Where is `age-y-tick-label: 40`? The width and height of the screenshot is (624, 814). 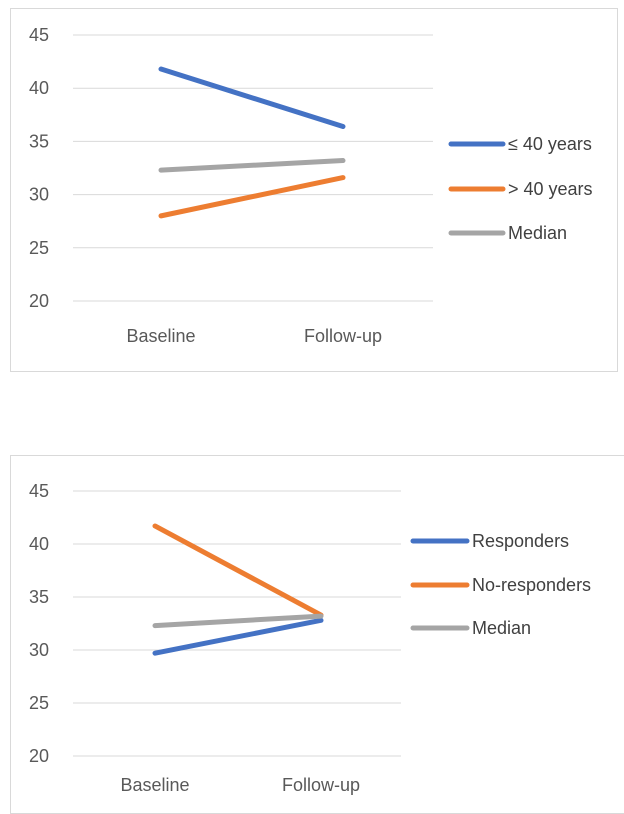
age-y-tick-label: 40 is located at coordinates (39, 88).